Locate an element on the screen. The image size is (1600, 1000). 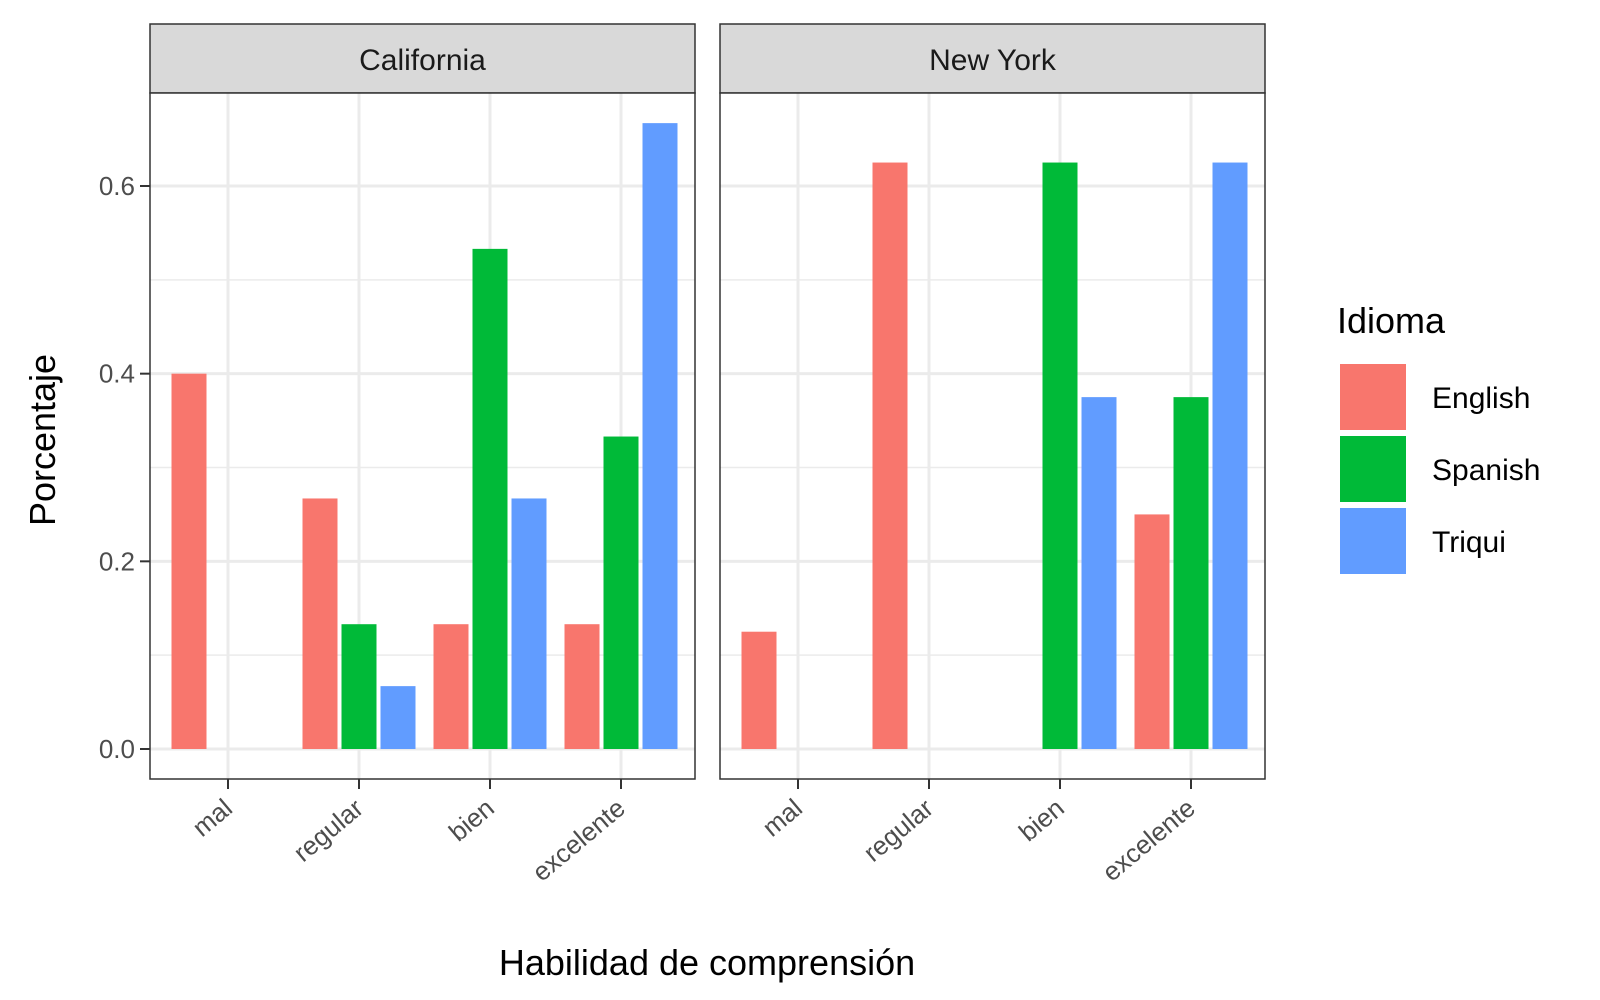
x-axis-title: Habilidad de comprensión is located at coordinates (707, 962).